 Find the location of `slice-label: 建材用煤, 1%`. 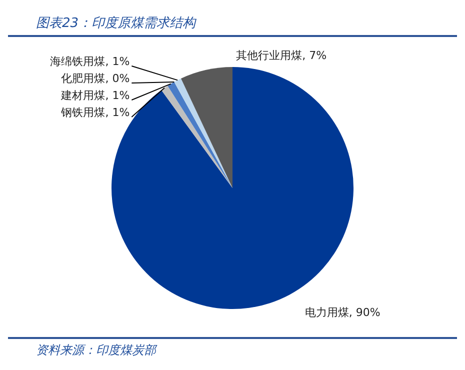

slice-label: 建材用煤, 1% is located at coordinates (95, 95).